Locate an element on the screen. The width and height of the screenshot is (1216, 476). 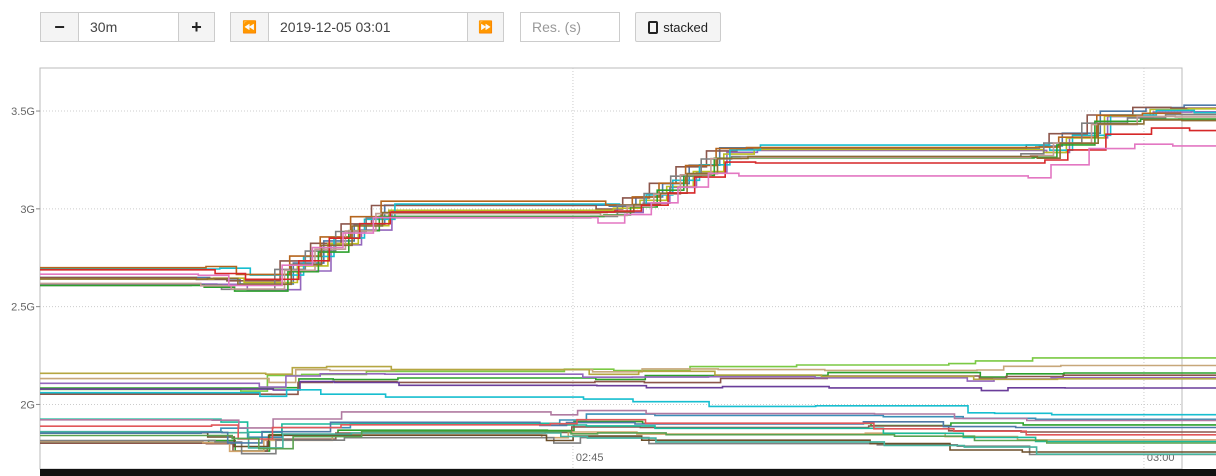
end-time-input: 2019-12-05 03:01 is located at coordinates (368, 27).